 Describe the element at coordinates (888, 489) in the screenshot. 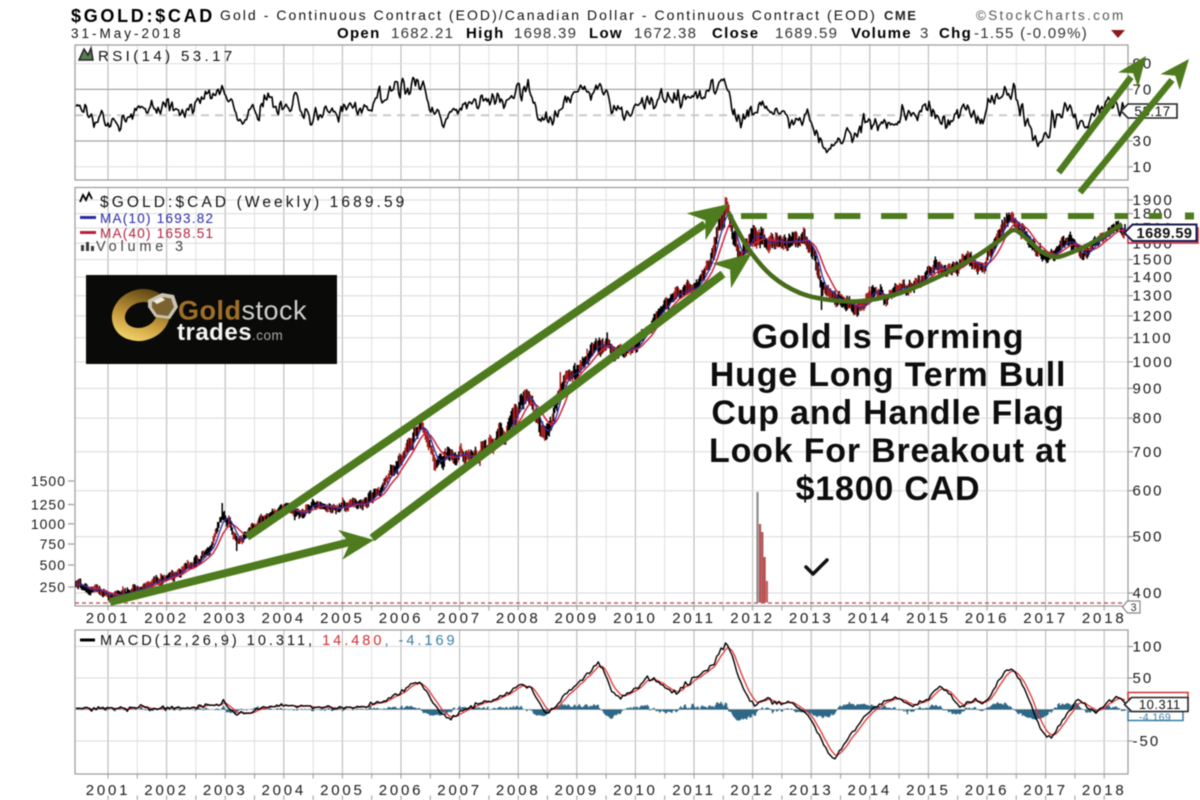

I see `svg-text: $1800 CAD` at that location.